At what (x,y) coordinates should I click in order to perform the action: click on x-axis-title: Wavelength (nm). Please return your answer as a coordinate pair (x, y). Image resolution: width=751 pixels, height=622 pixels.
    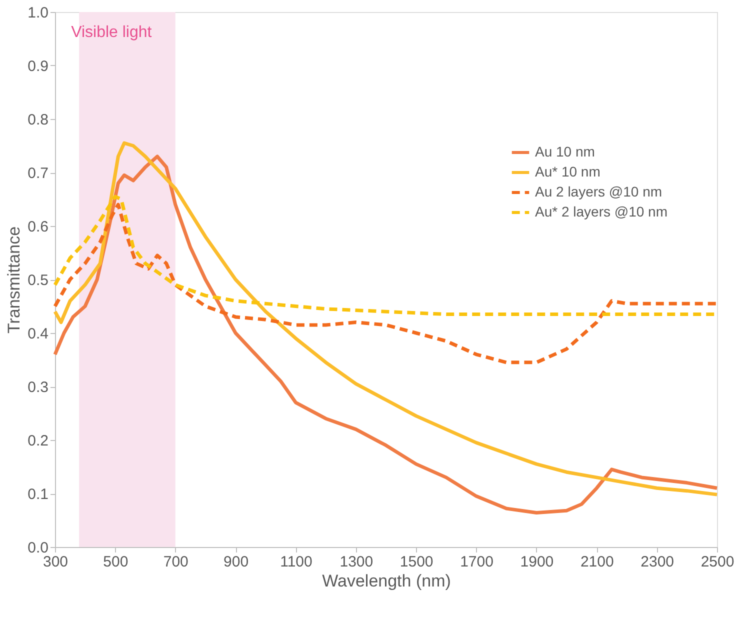
    Looking at the image, I should click on (386, 581).